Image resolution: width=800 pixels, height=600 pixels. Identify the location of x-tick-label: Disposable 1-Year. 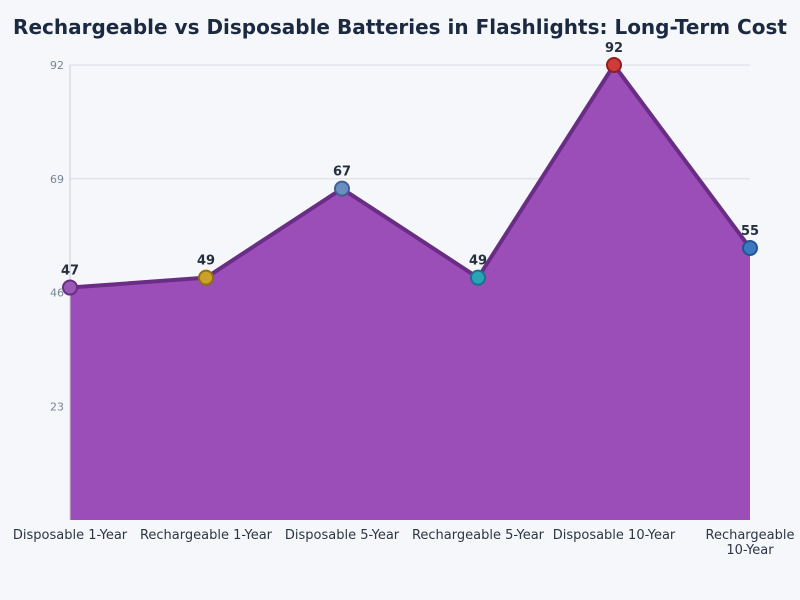
(70, 535).